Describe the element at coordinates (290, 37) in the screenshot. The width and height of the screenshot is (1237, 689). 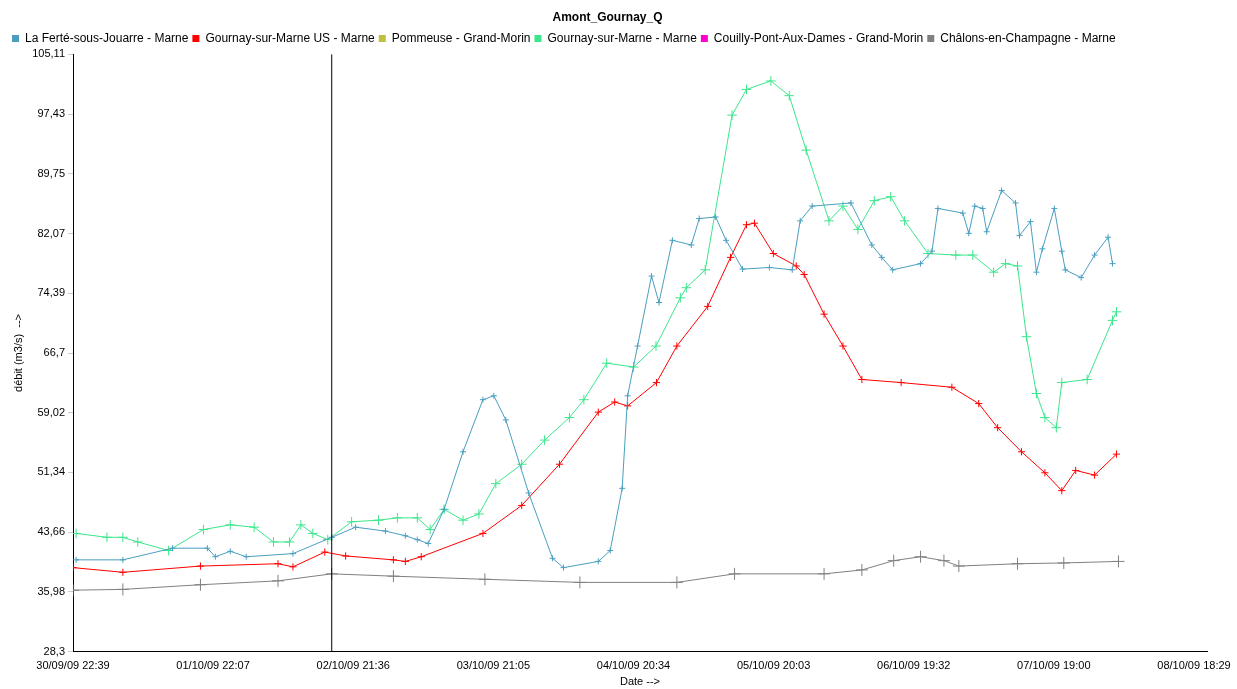
I see `legend-label: Gournay-sur-Marne US - Marne` at that location.